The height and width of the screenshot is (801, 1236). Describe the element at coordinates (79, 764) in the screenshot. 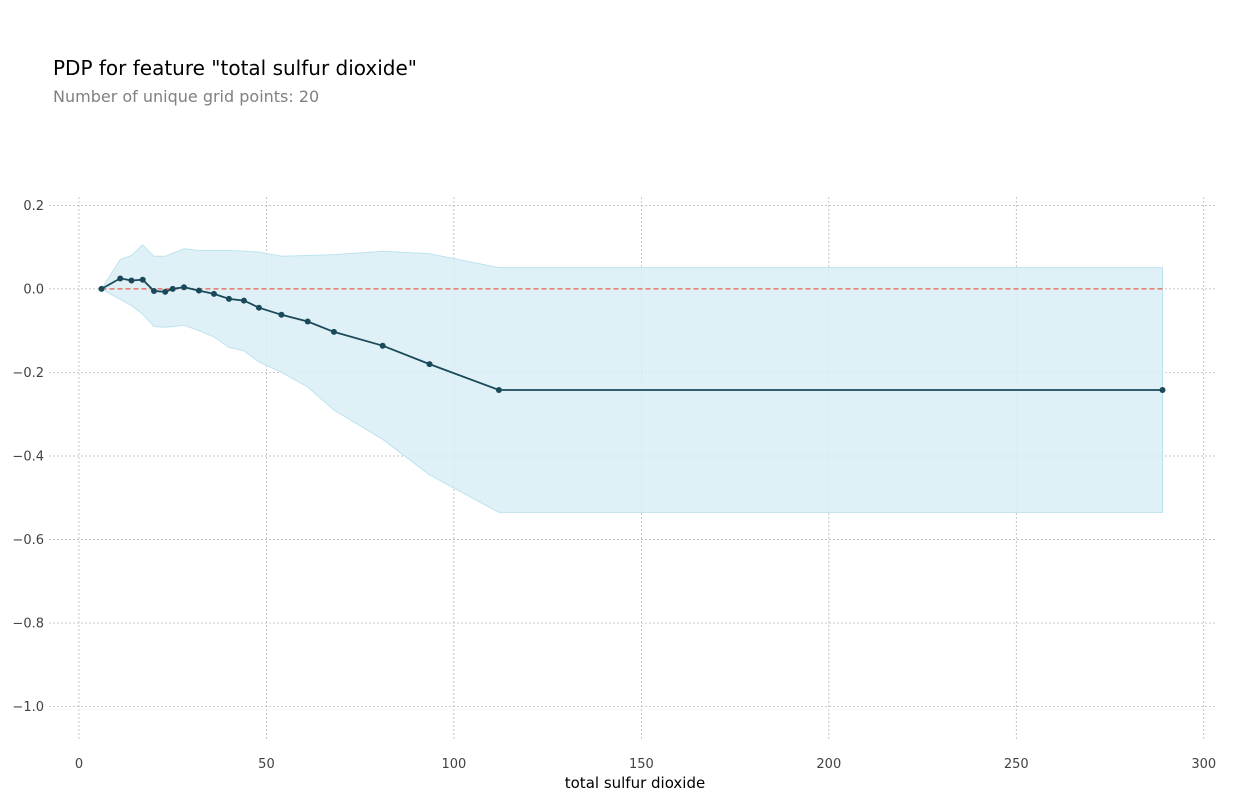

I see `x-tick-label: 0` at that location.